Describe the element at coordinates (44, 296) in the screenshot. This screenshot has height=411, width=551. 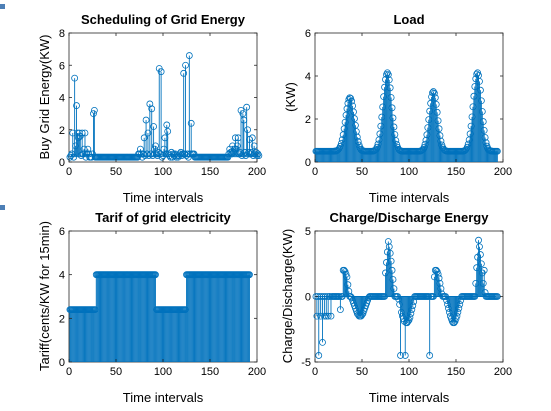
I see `y-axis-label: Tariff(cents/KW for 15min)` at that location.